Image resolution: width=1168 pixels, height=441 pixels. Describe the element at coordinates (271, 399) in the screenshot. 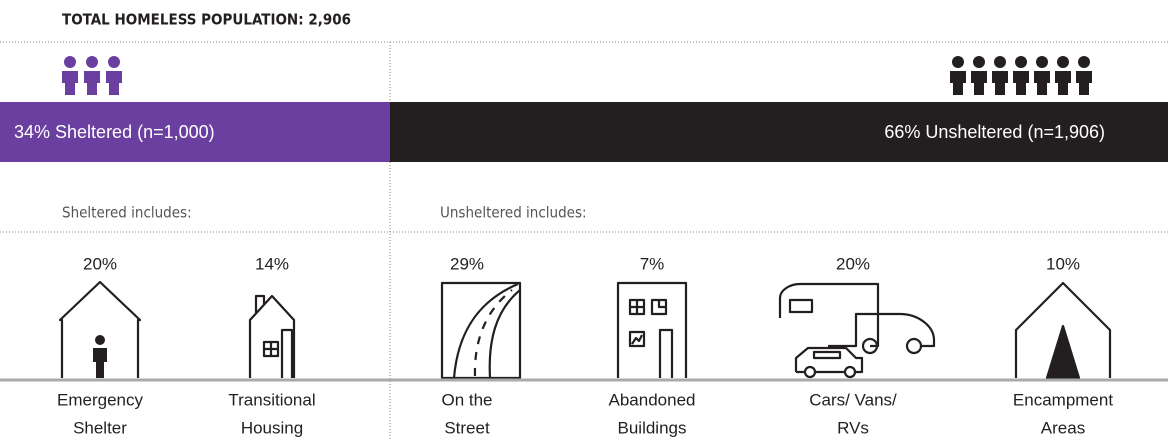

I see `item-label: Transitional` at that location.